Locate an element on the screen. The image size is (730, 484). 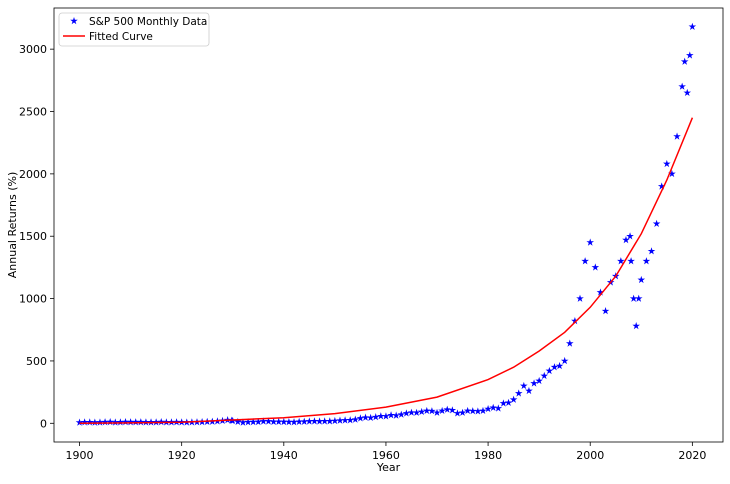
x-tick-label: 1980 is located at coordinates (488, 455).